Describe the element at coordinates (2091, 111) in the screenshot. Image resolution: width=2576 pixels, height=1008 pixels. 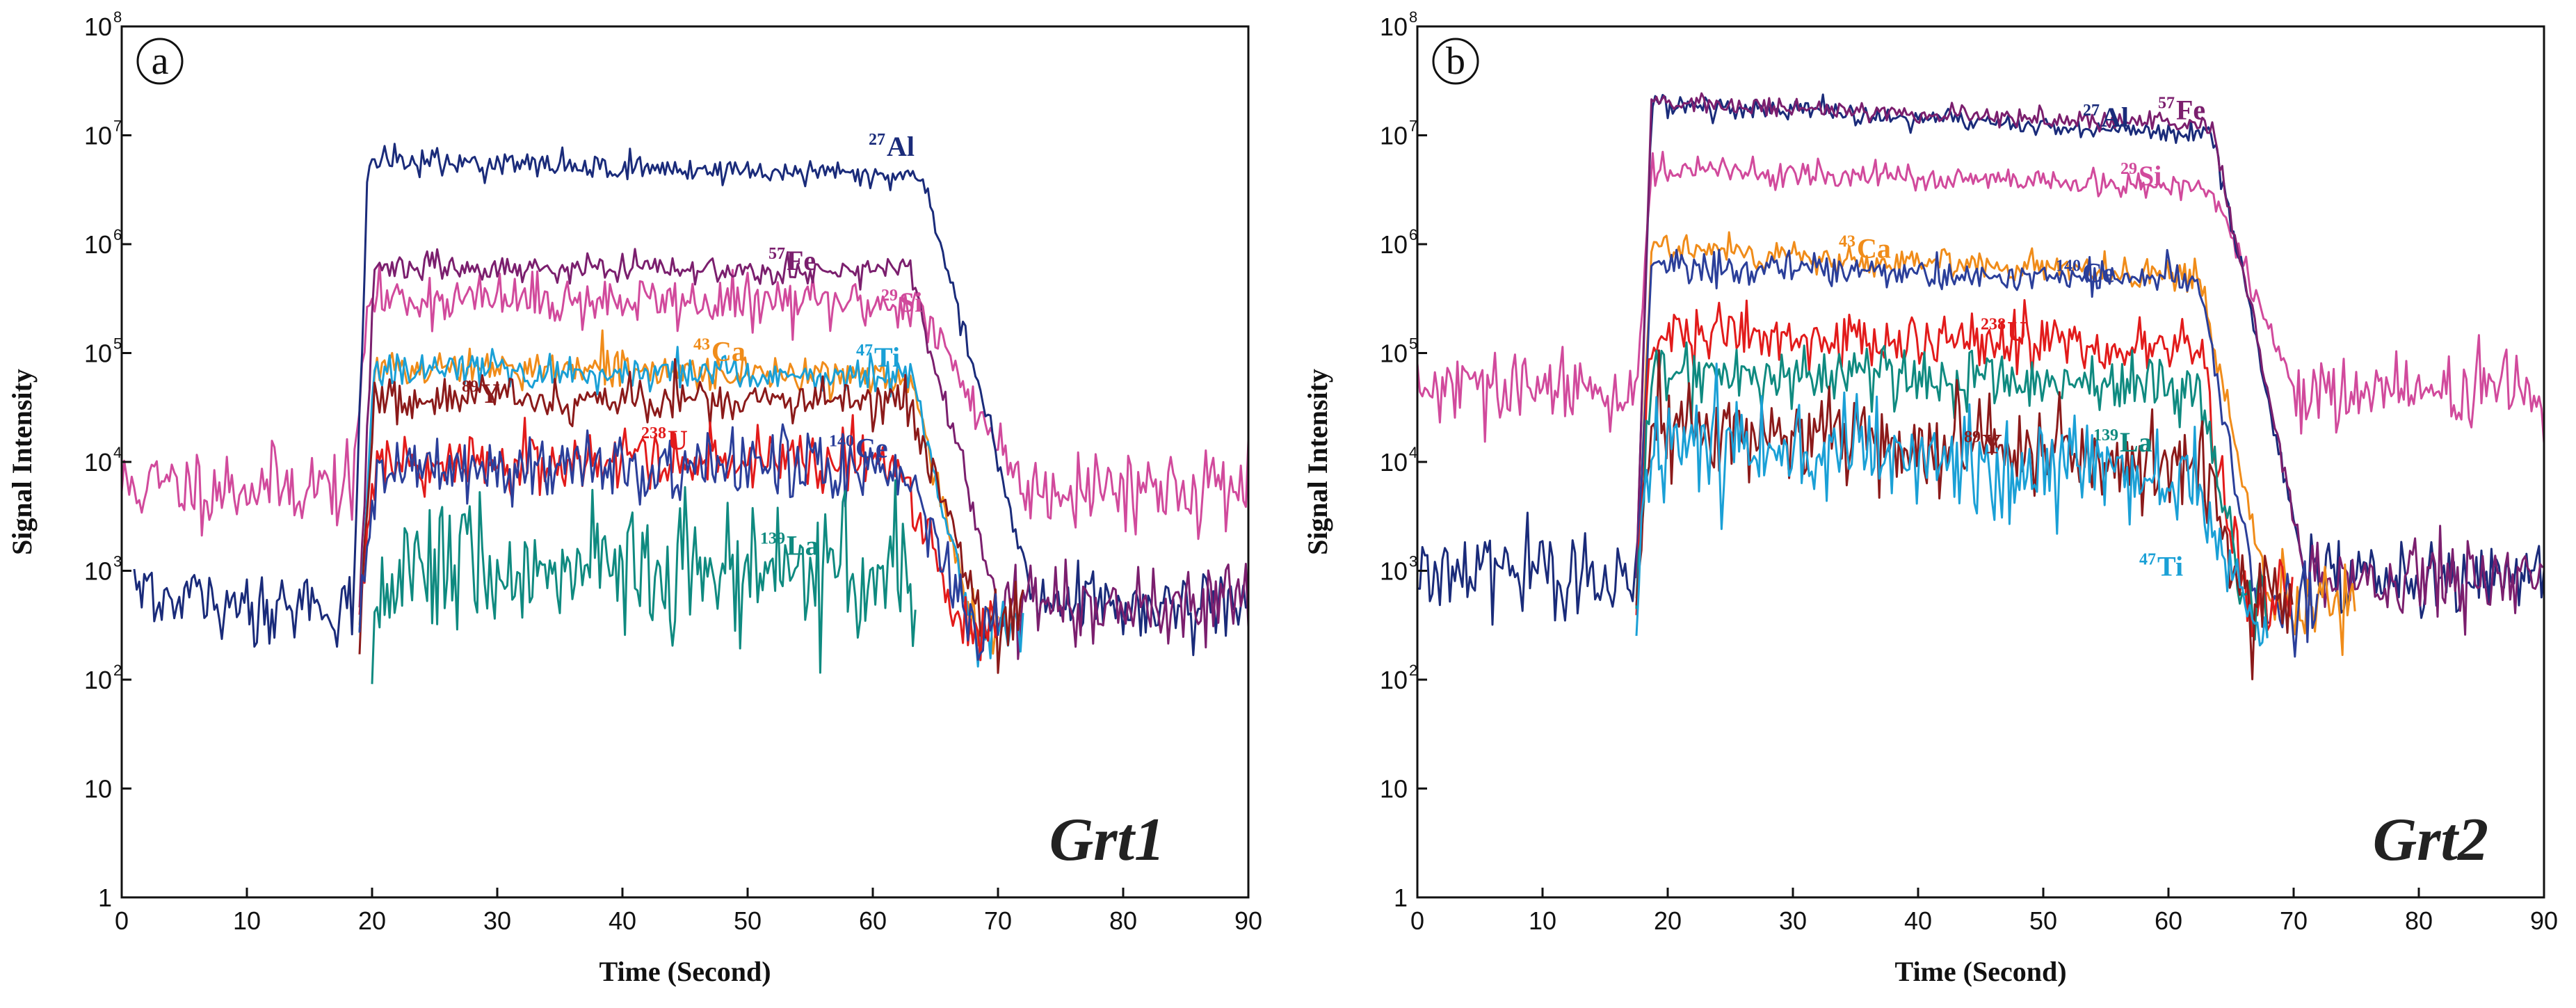
I see `series-label-mass: 27` at that location.